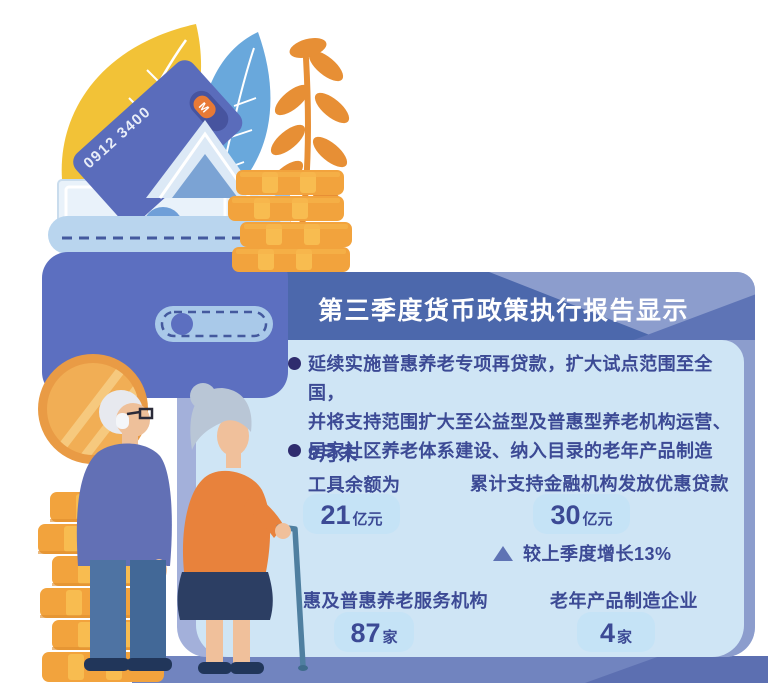  Describe the element at coordinates (390, 637) in the screenshot. I see `stat-institutions-unit: 家` at that location.